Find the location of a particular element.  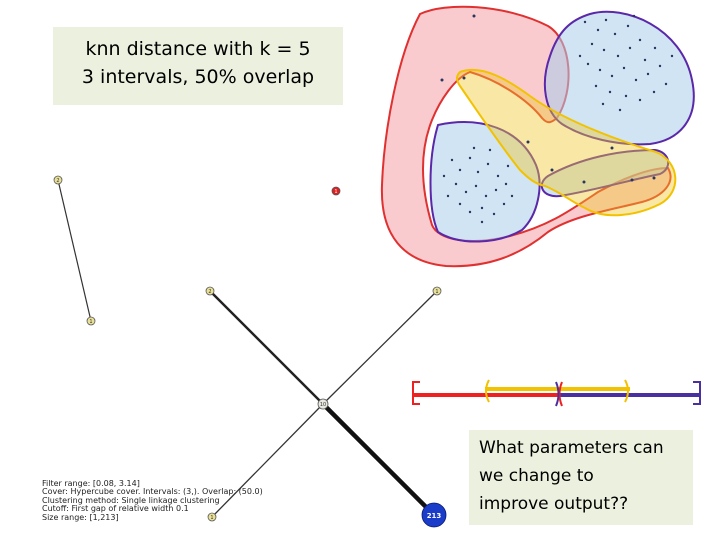

yellow-cover-region is located at coordinates (566, 142).